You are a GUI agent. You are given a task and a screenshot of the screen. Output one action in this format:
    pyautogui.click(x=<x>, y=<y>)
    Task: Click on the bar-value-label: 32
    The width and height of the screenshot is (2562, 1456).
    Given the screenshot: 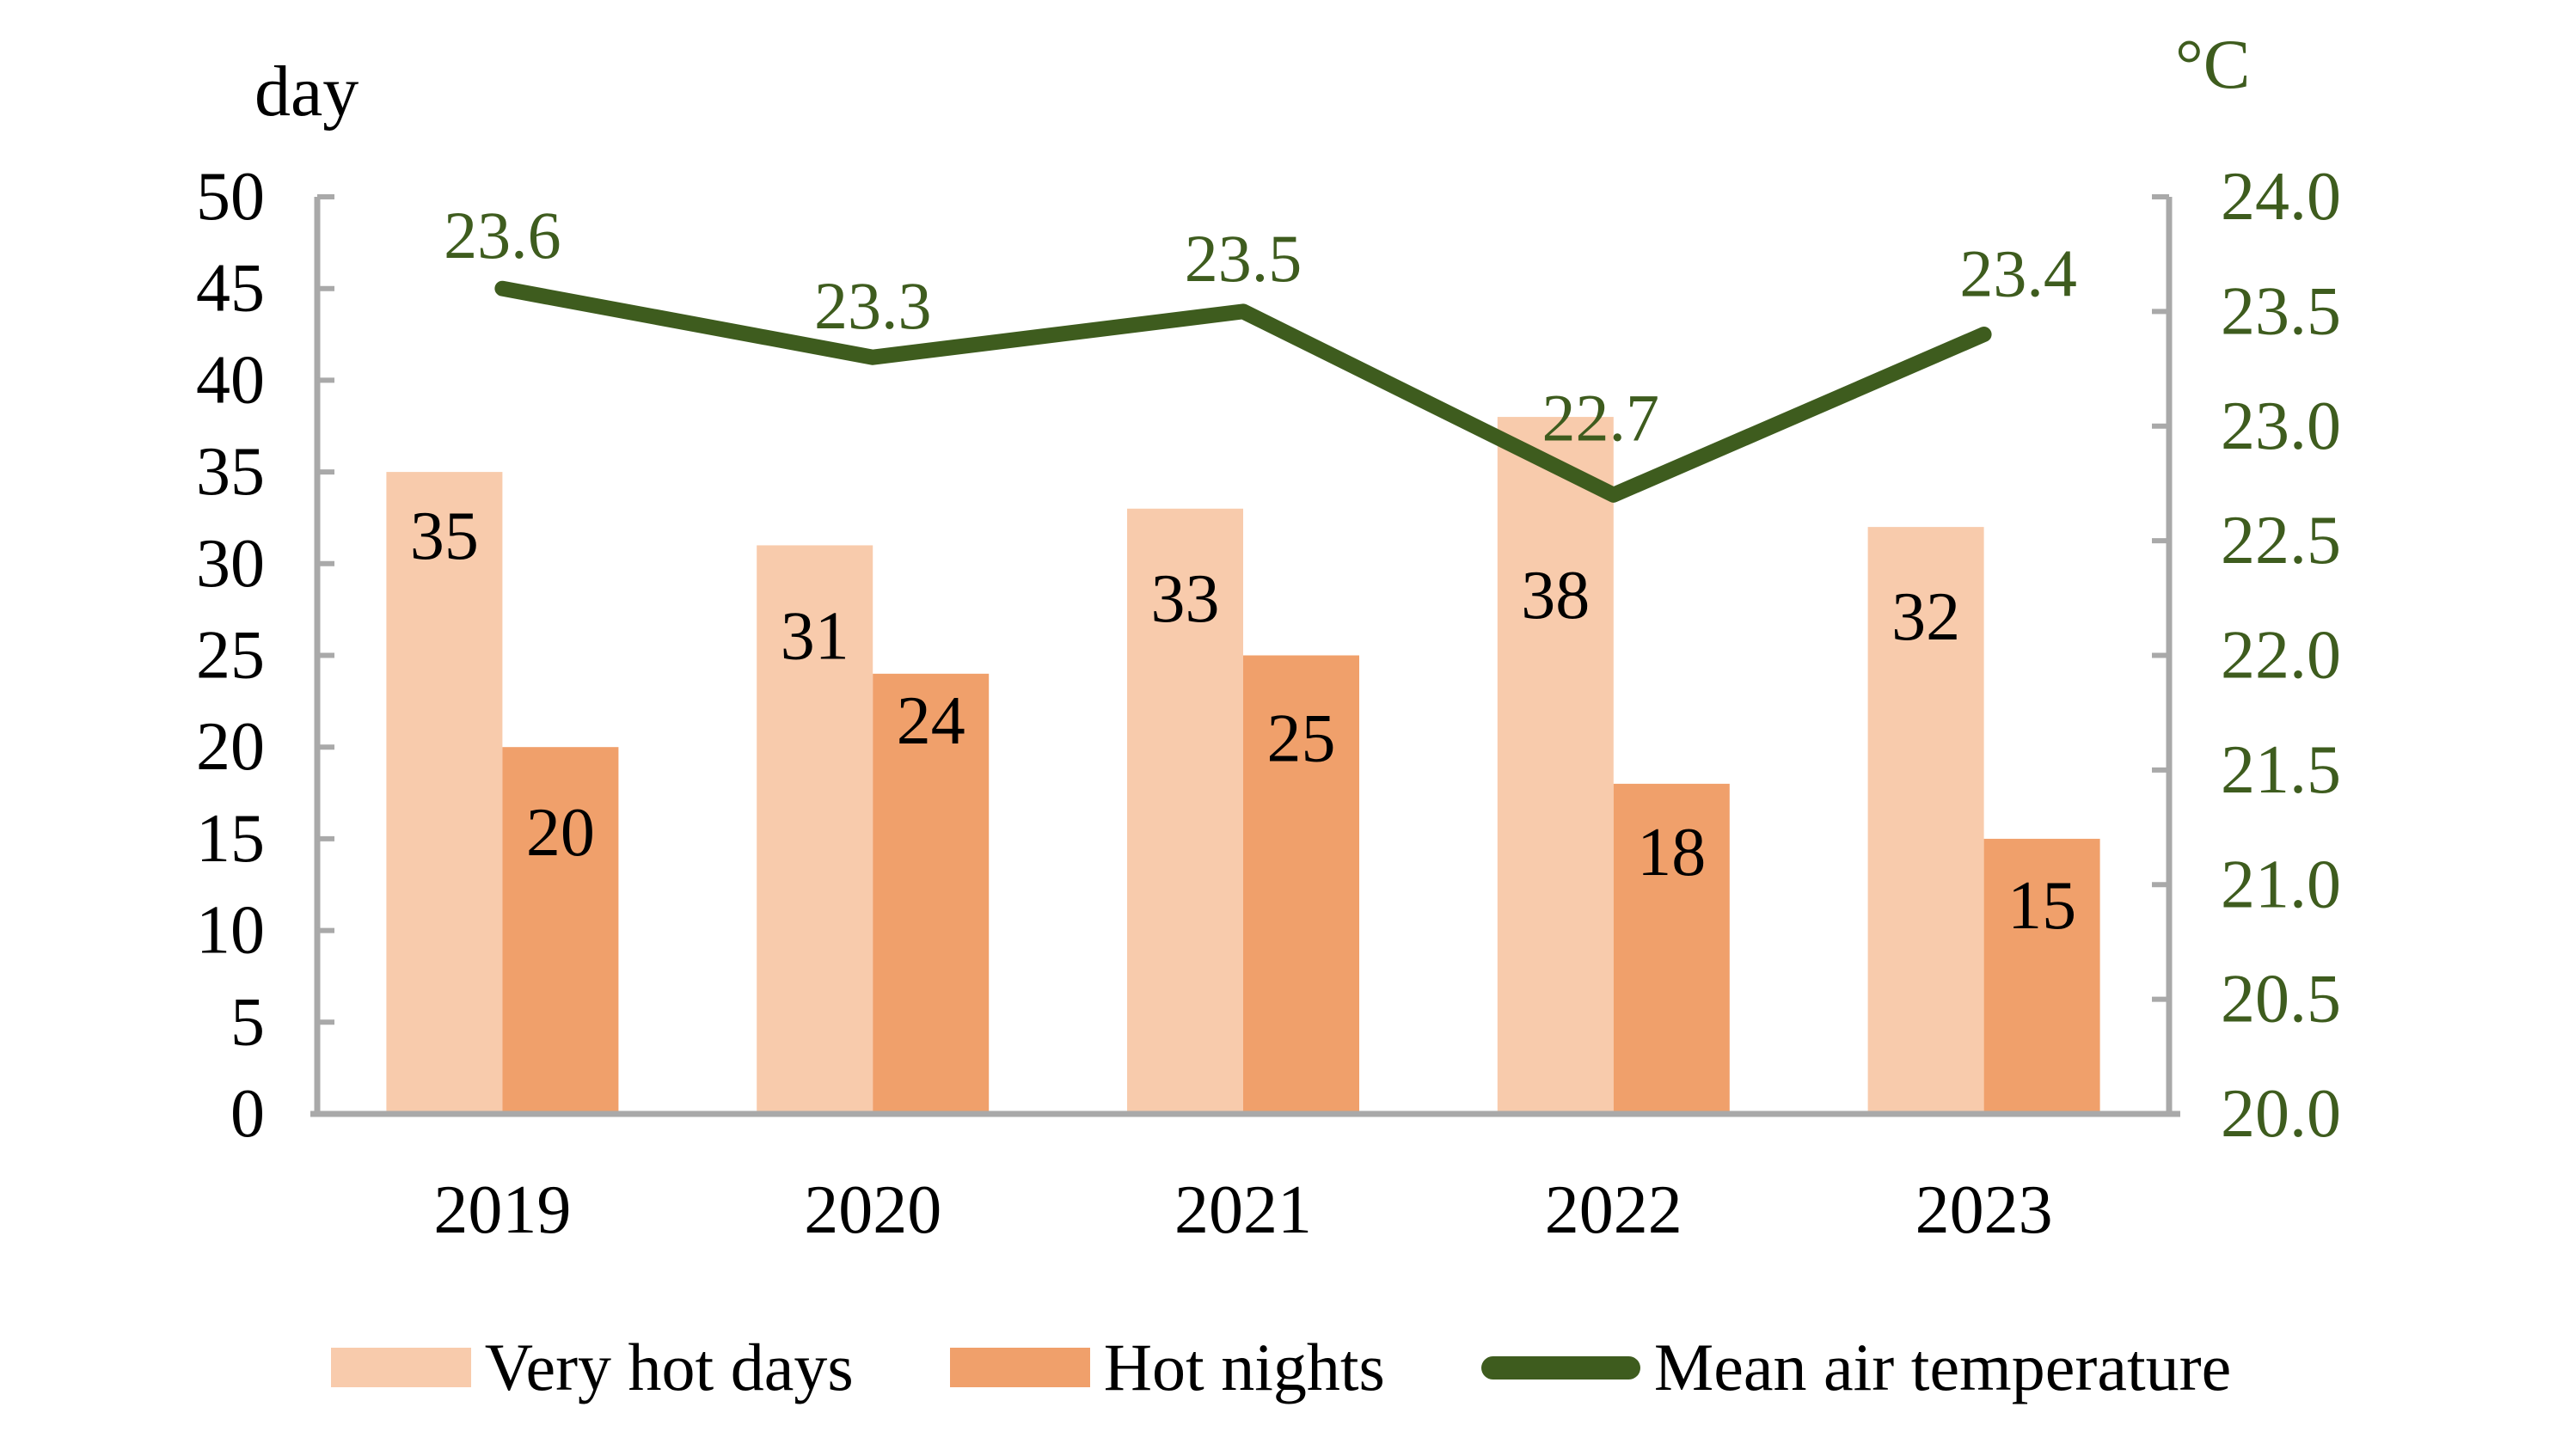 What is the action you would take?
    pyautogui.click(x=1925, y=617)
    